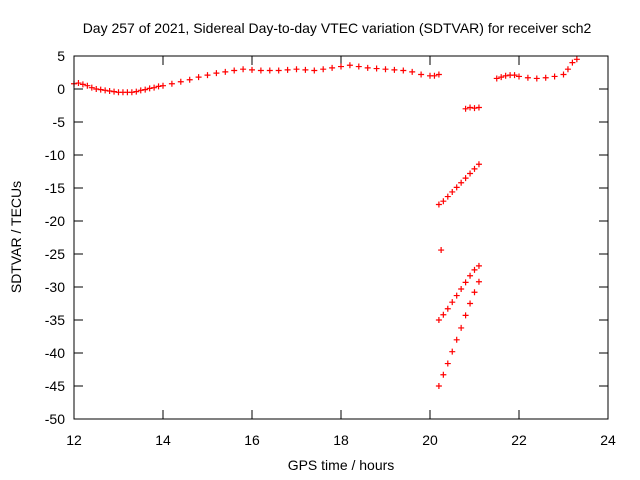 The image size is (640, 480). Describe the element at coordinates (55, 419) in the screenshot. I see `y-tick-label: -50` at that location.